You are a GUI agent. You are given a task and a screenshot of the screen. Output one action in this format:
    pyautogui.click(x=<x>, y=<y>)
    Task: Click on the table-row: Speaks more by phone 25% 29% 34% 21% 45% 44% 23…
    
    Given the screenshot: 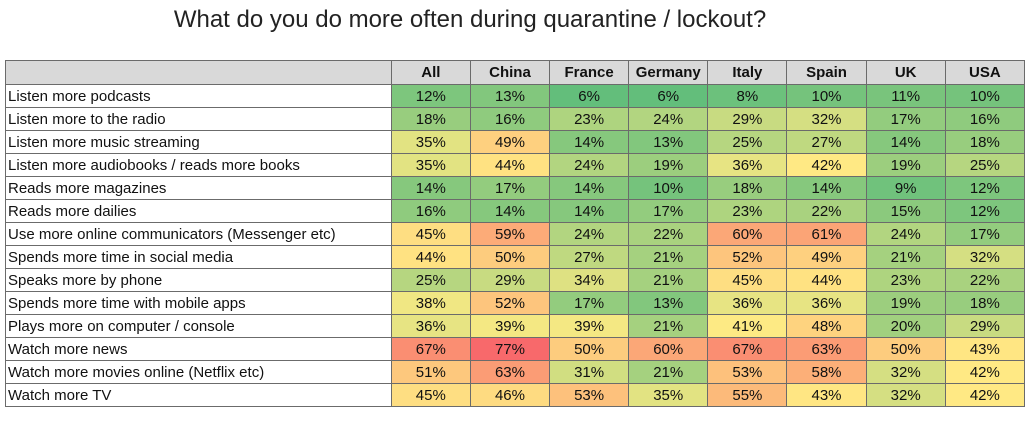 What is the action you would take?
    pyautogui.click(x=515, y=280)
    